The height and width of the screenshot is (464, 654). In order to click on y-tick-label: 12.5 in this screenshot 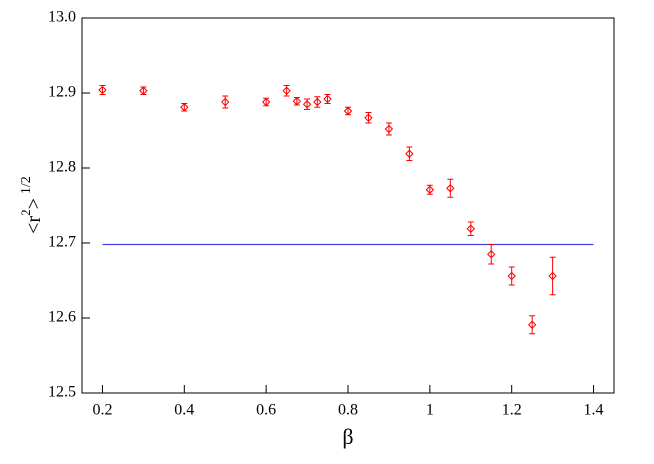, I will do `click(62, 392)`.